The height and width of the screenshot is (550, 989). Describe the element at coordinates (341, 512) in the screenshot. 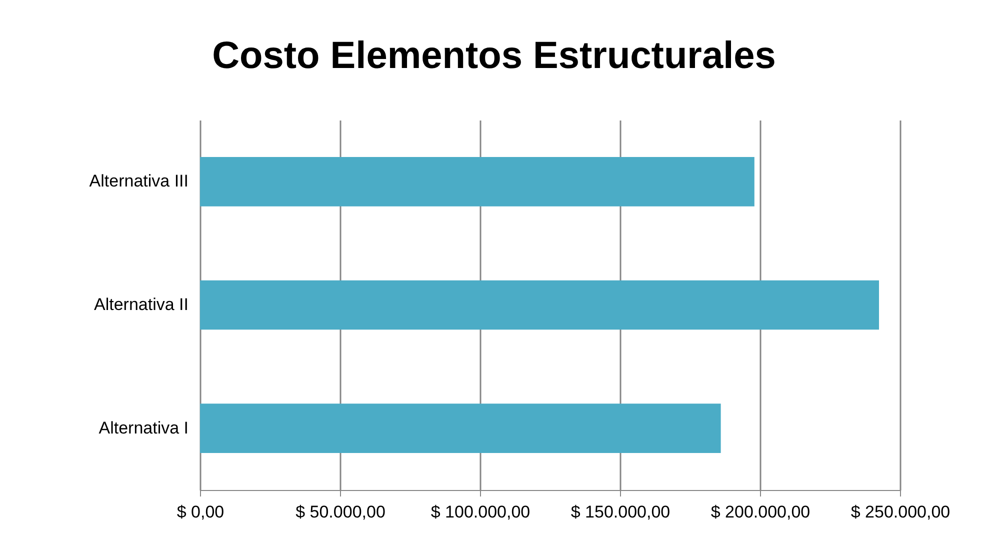

I see `x-tick-label: $ 50.000,00` at that location.